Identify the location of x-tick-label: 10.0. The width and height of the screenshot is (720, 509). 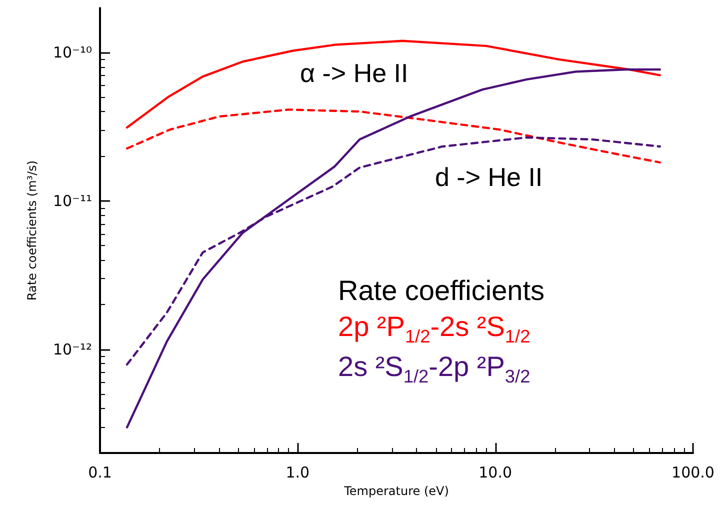
(495, 473).